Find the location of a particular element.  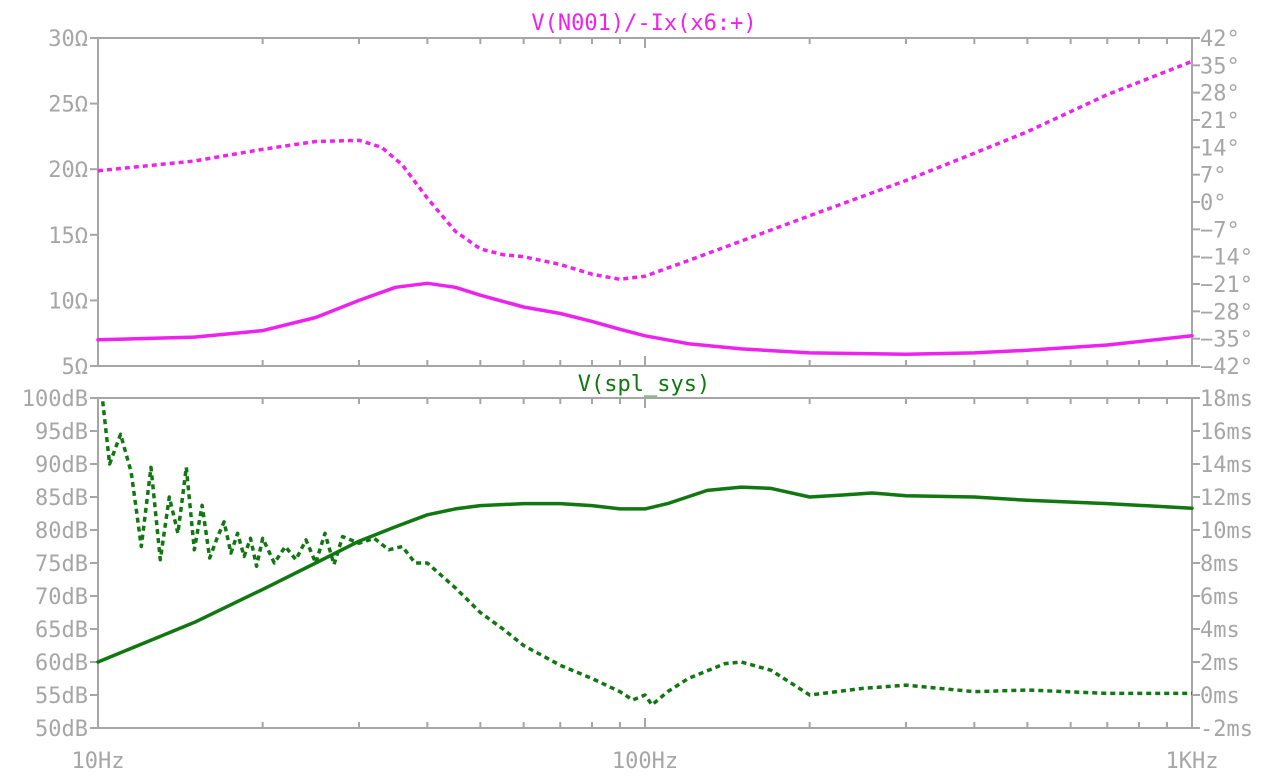

impedance-left-tick-label: 15Ω is located at coordinates (68, 236).